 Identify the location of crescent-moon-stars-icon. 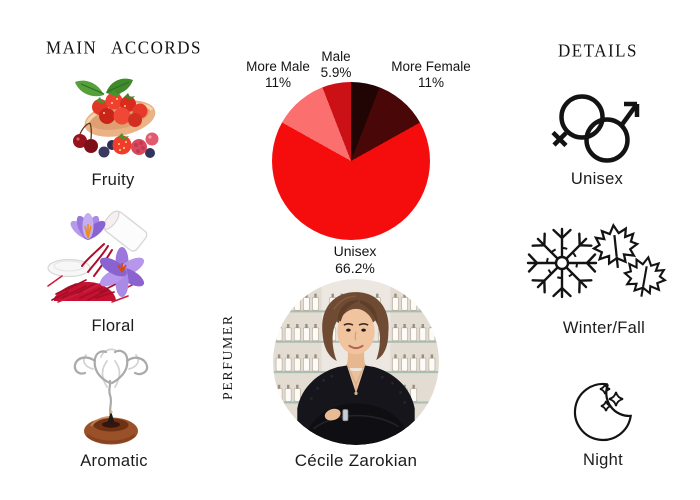
(603, 411).